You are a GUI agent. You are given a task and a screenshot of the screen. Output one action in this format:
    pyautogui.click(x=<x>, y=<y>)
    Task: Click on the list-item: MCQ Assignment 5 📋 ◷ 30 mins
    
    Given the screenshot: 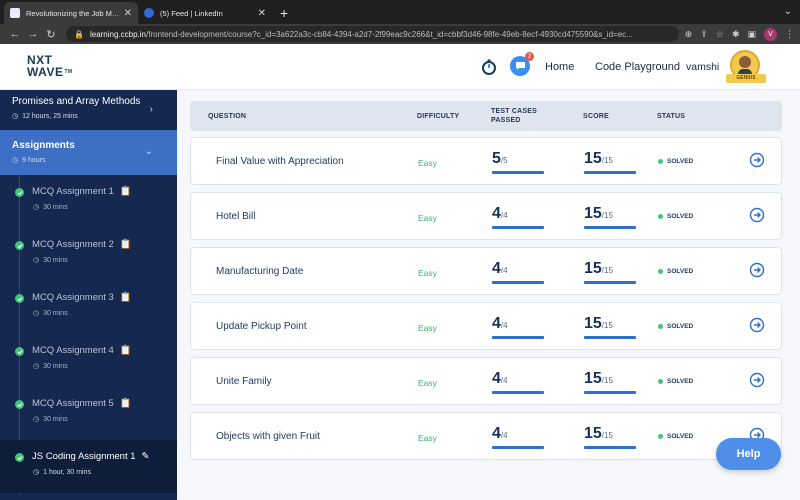 What is the action you would take?
    pyautogui.click(x=88, y=413)
    